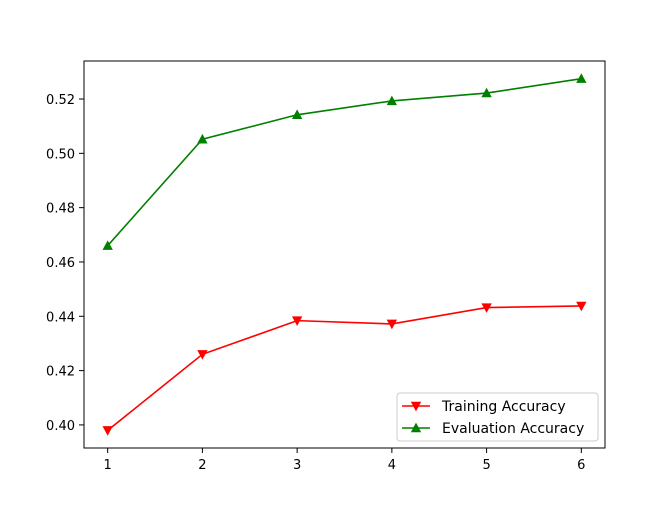 The height and width of the screenshot is (508, 672). What do you see at coordinates (60, 426) in the screenshot?
I see `y-tick-label: 0.40` at bounding box center [60, 426].